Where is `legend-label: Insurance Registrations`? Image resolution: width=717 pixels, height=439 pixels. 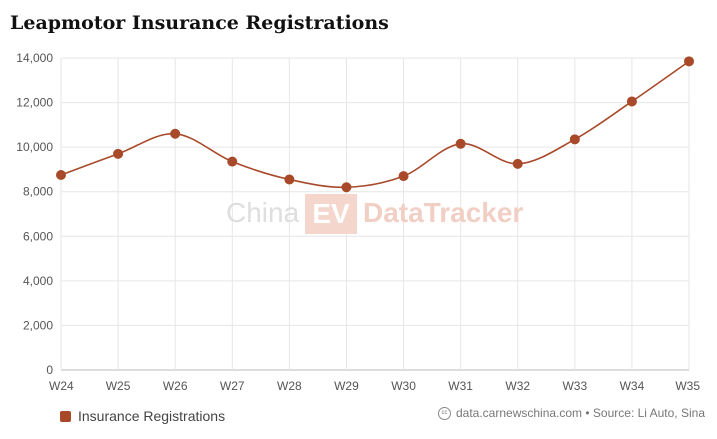
legend-label: Insurance Registrations is located at coordinates (152, 416).